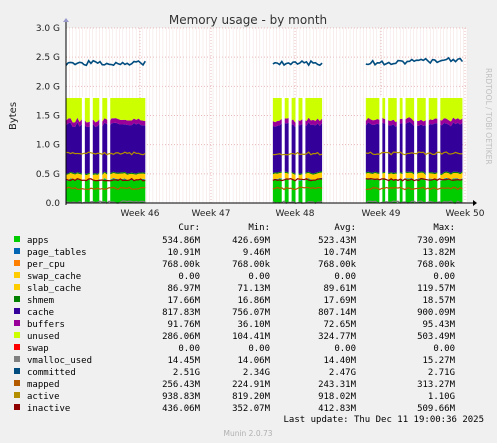 This screenshot has width=497, height=443. What do you see at coordinates (475, 203) in the screenshot?
I see `x-axis-arrow` at bounding box center [475, 203].